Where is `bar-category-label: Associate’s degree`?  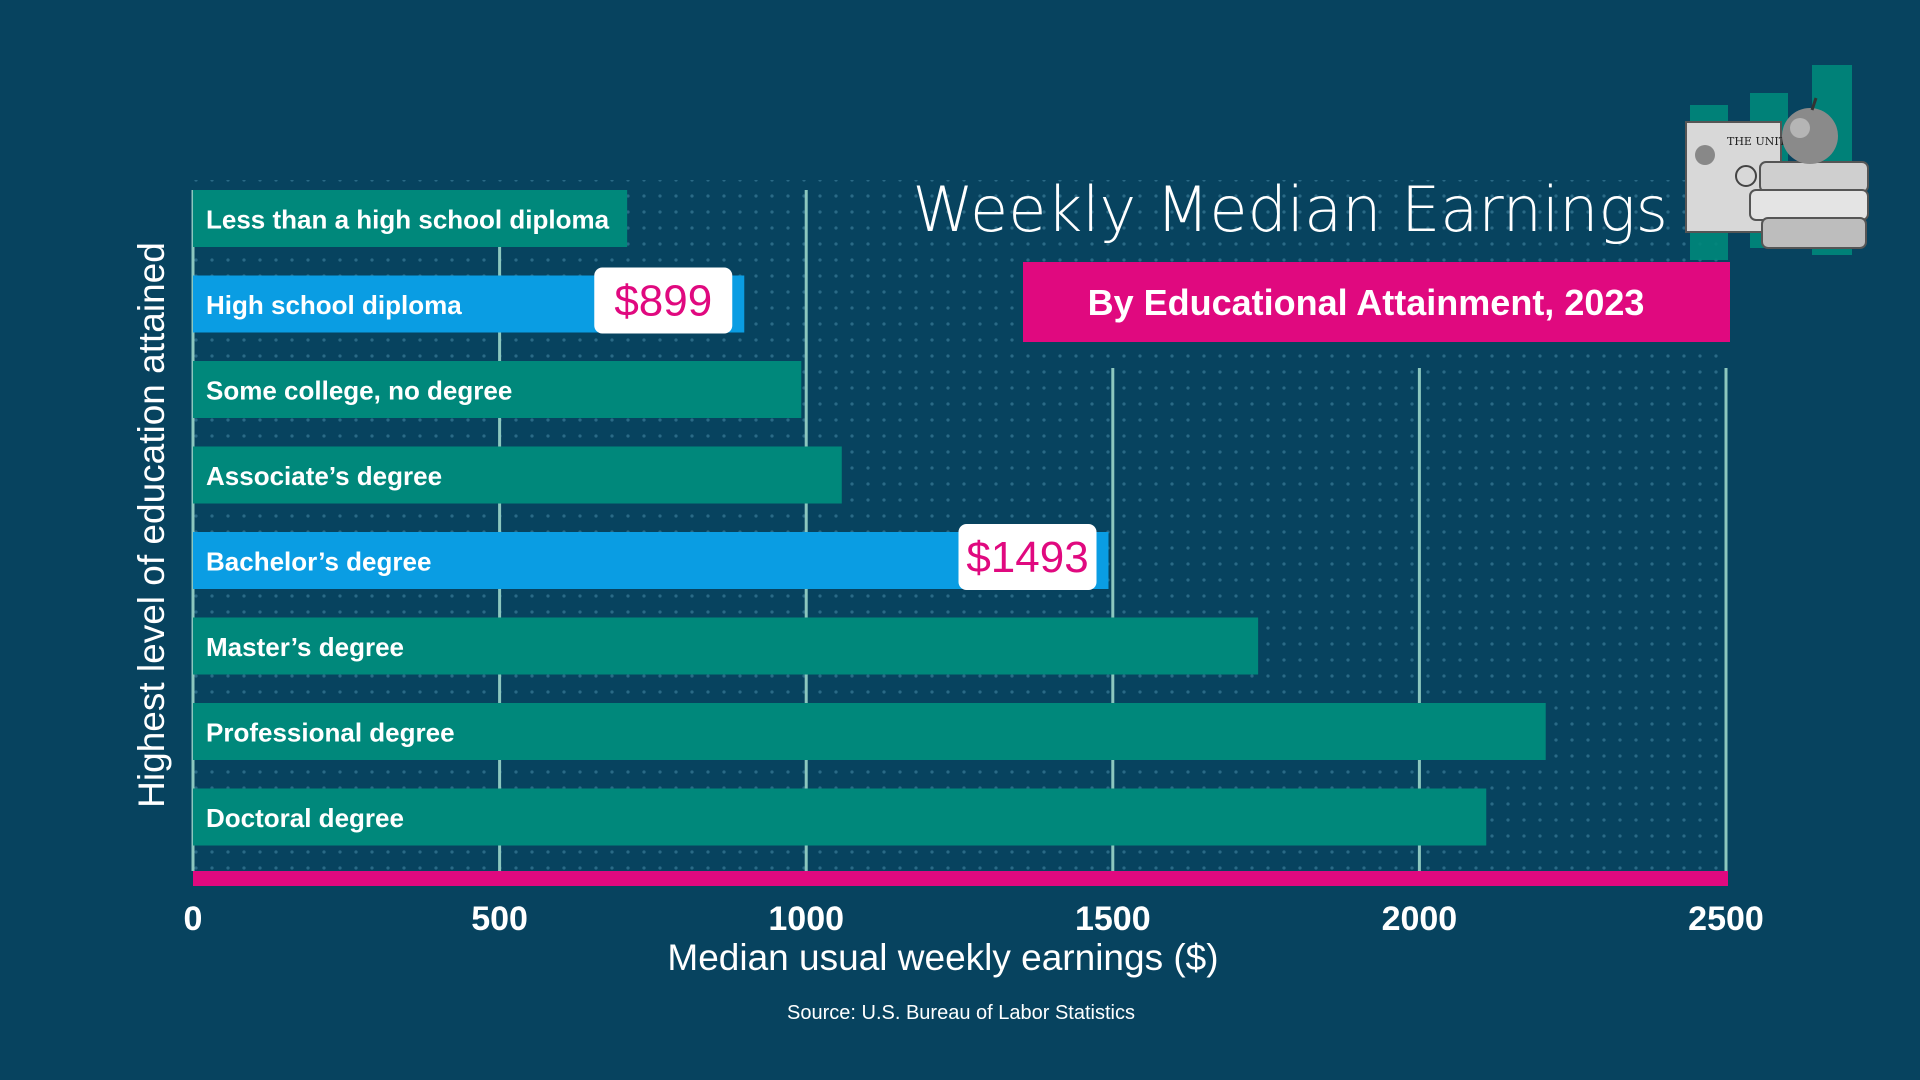 bar-category-label: Associate’s degree is located at coordinates (324, 476).